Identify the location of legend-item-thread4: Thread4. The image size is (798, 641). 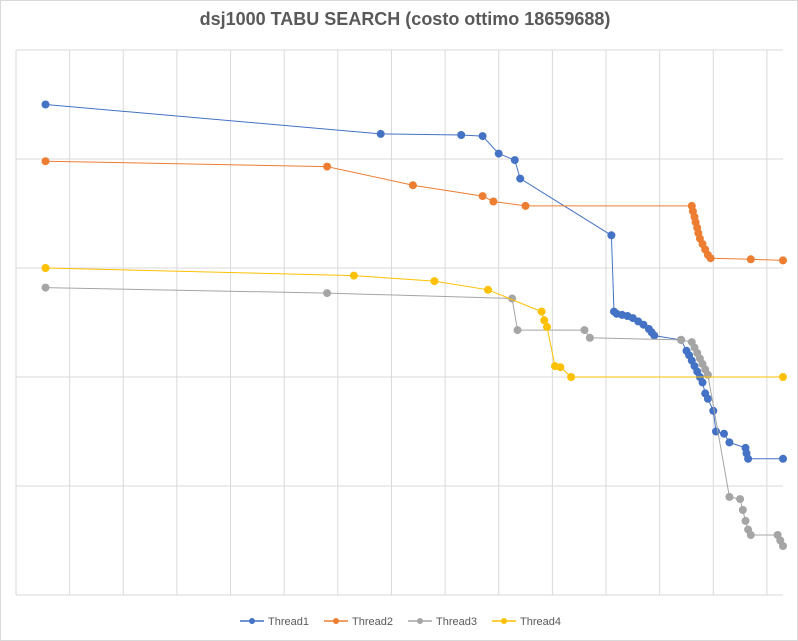
(526, 622).